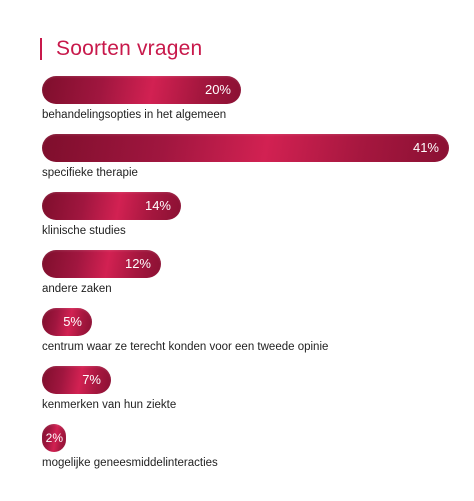 The height and width of the screenshot is (501, 474). I want to click on bar-row: 20% behandelingsopties in het algemeen, so click(141, 98).